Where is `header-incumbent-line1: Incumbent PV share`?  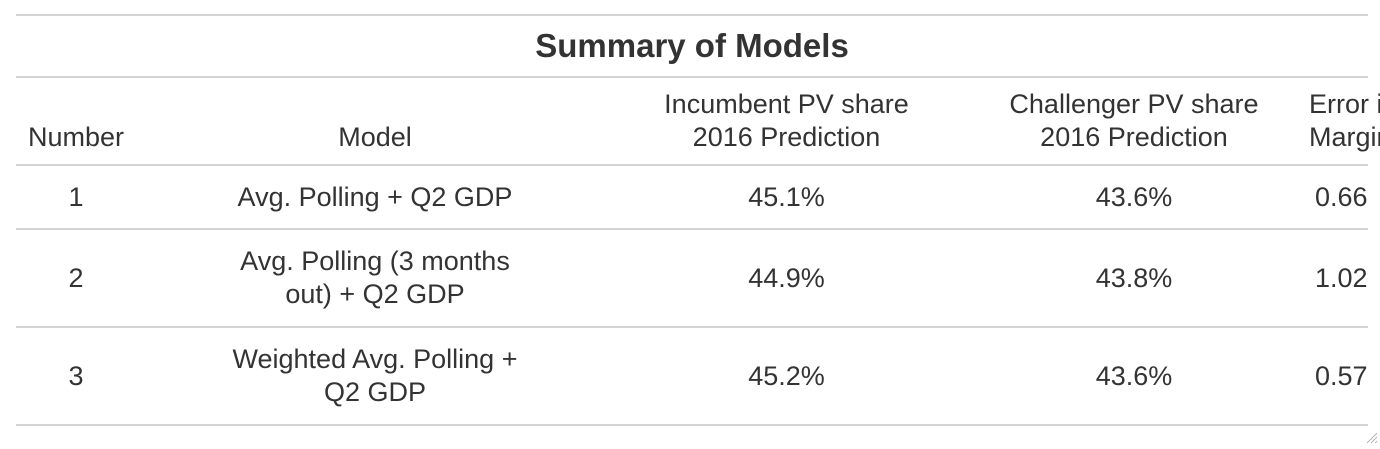
header-incumbent-line1: Incumbent PV share is located at coordinates (786, 104).